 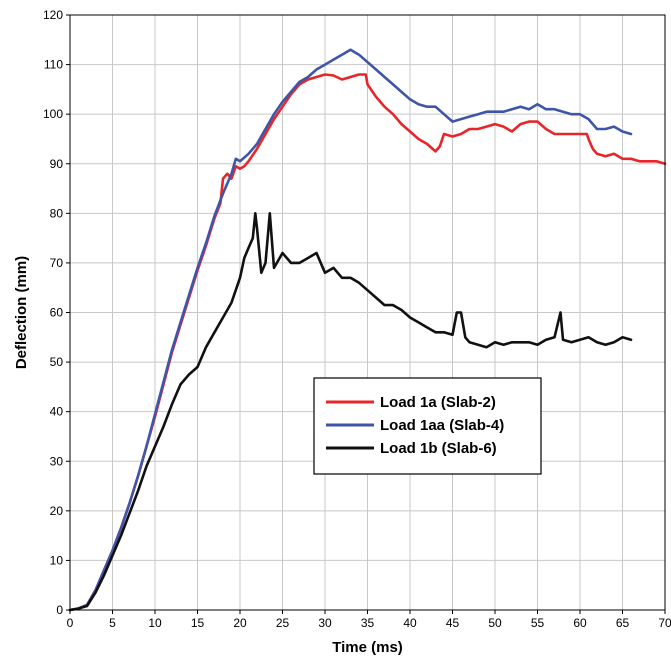 What do you see at coordinates (57, 412) in the screenshot?
I see `y-tick-label: 40` at bounding box center [57, 412].